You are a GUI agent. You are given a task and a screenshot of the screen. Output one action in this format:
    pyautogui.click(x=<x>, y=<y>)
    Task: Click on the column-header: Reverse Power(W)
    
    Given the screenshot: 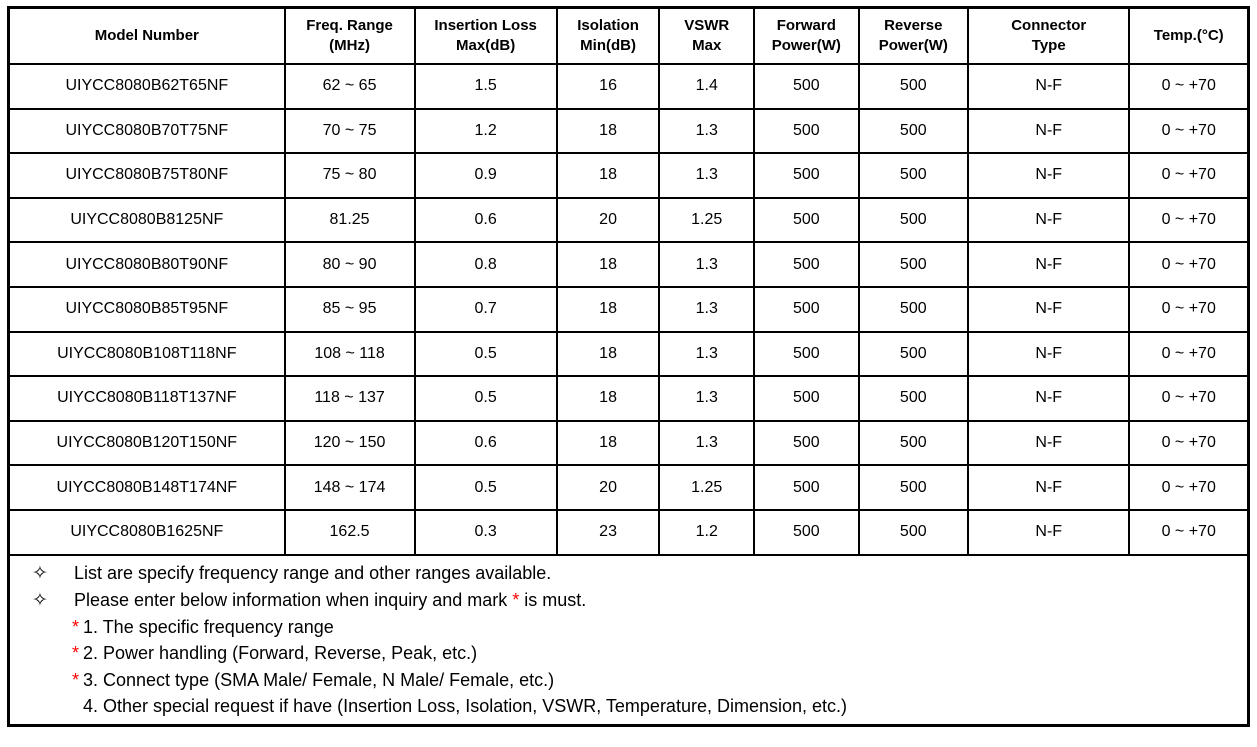 What is the action you would take?
    pyautogui.click(x=913, y=37)
    